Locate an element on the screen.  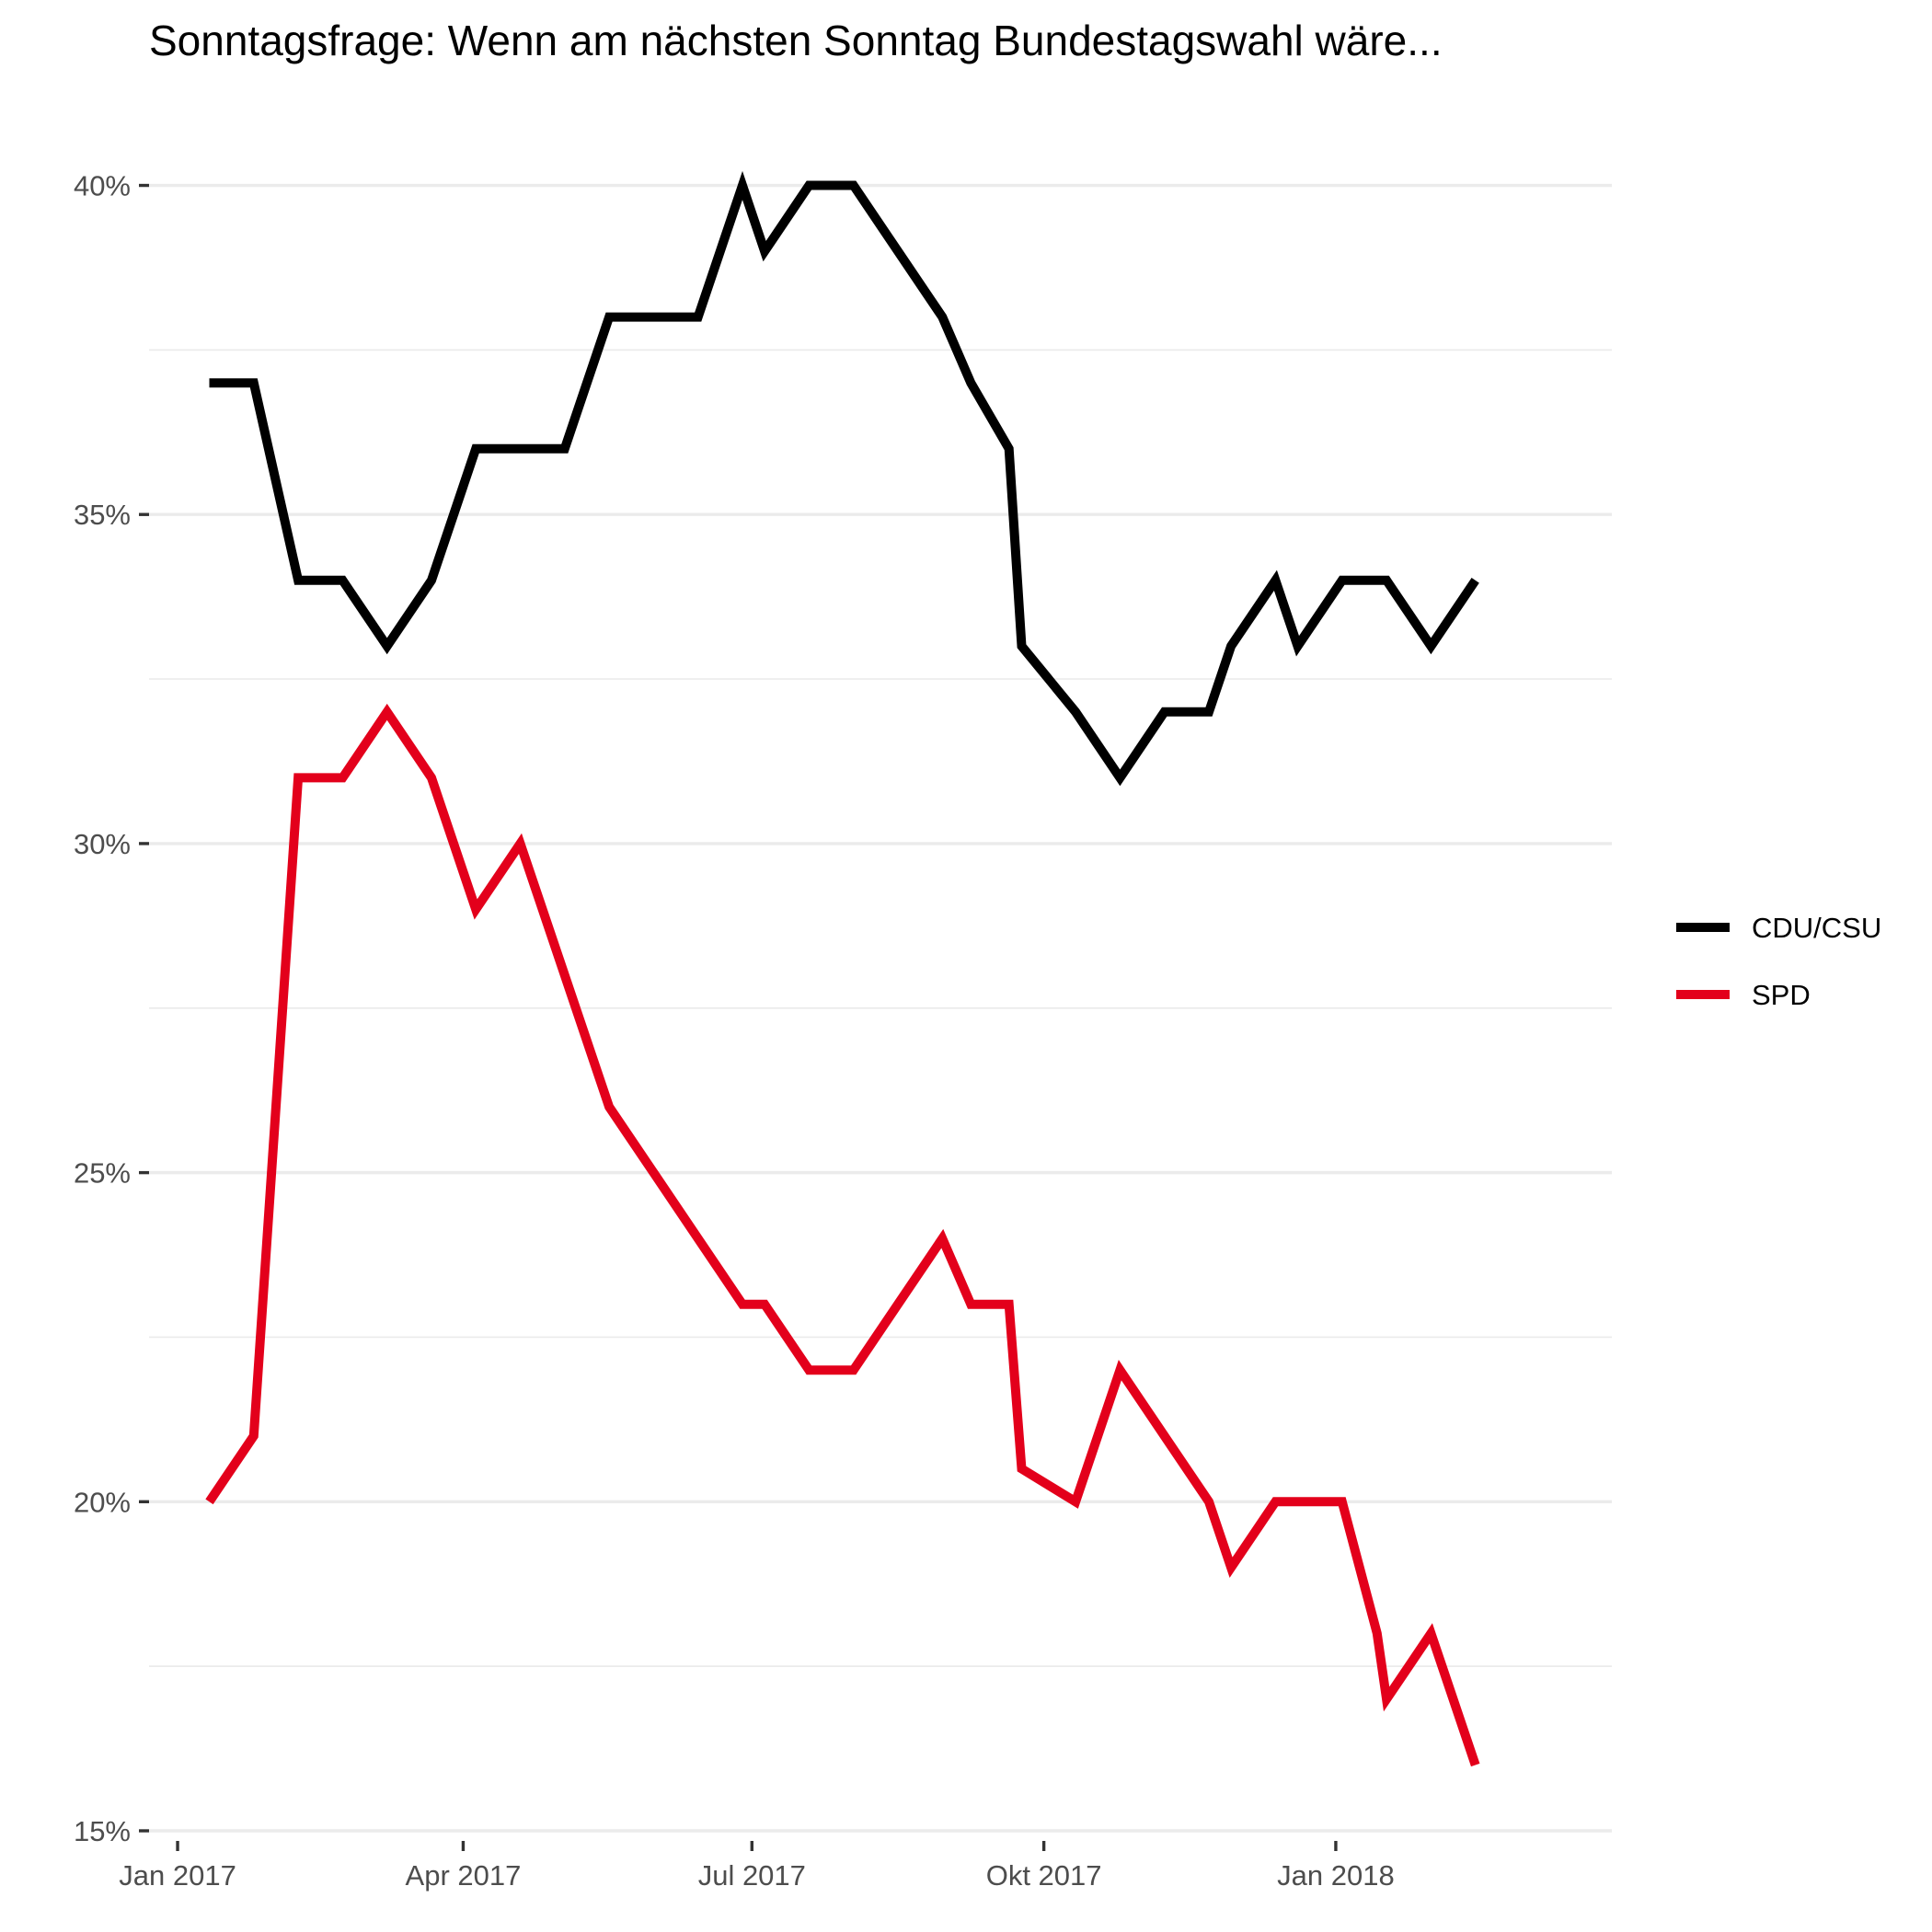
x-tick-label: Jul 2017 is located at coordinates (752, 1875).